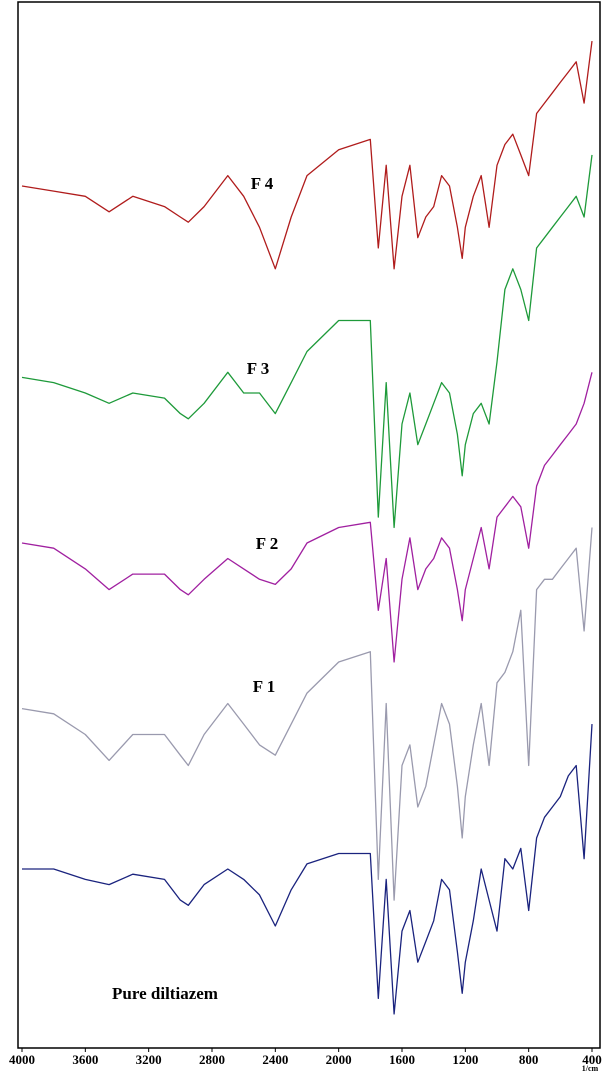 The height and width of the screenshot is (1073, 608). What do you see at coordinates (465, 1059) in the screenshot?
I see `x-tick-label: 1200` at bounding box center [465, 1059].